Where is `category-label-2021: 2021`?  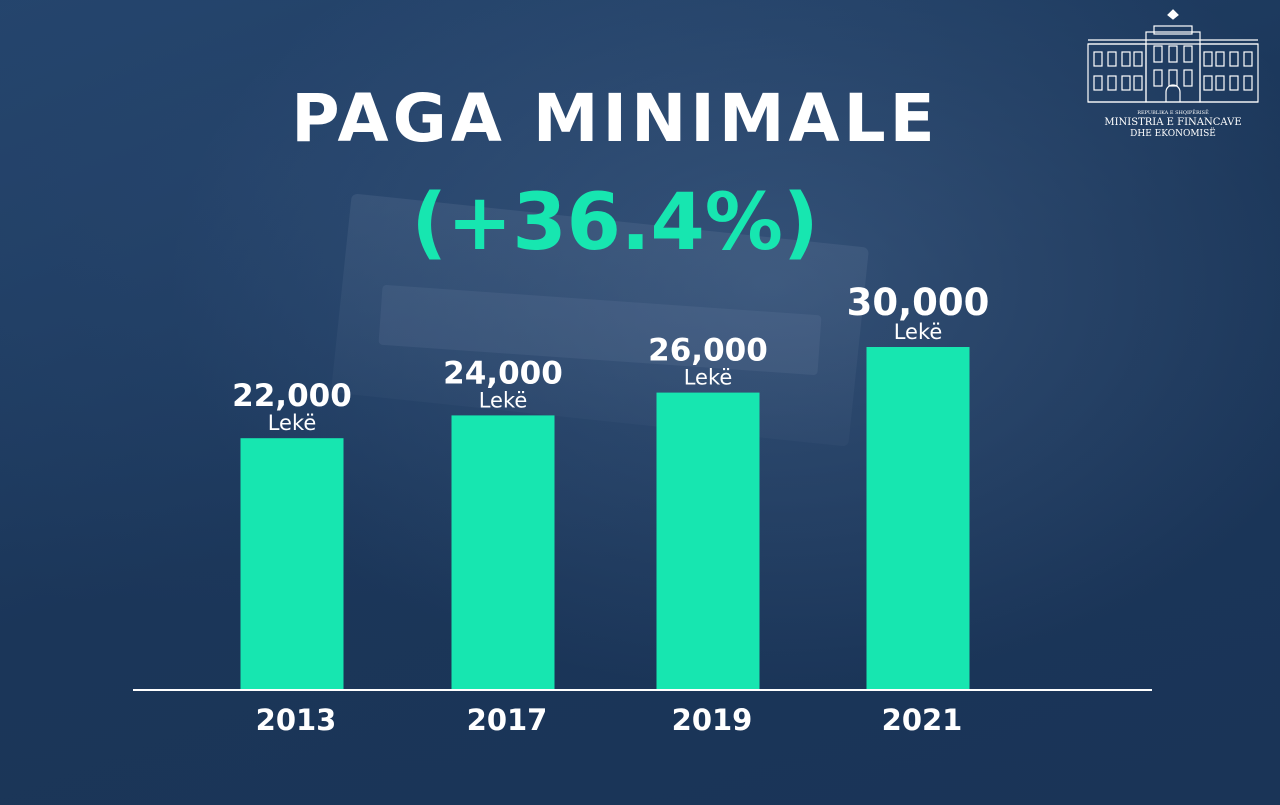 category-label-2021: 2021 is located at coordinates (922, 720).